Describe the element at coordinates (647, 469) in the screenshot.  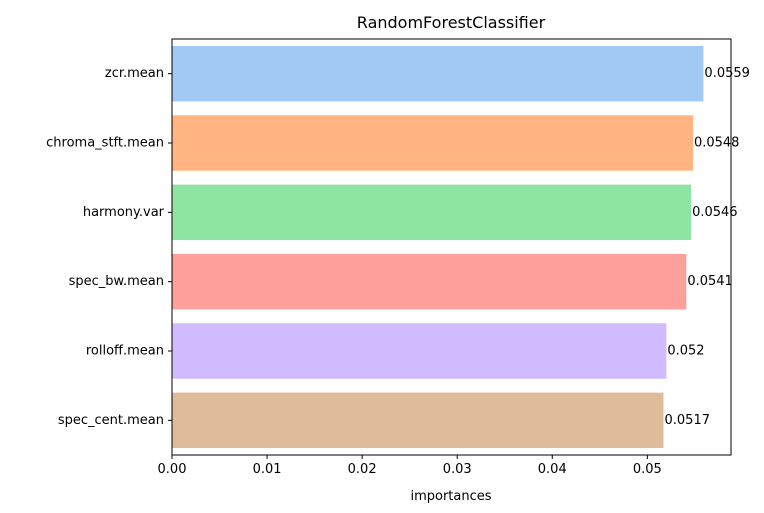
I see `x-tick-label: 0.05` at that location.